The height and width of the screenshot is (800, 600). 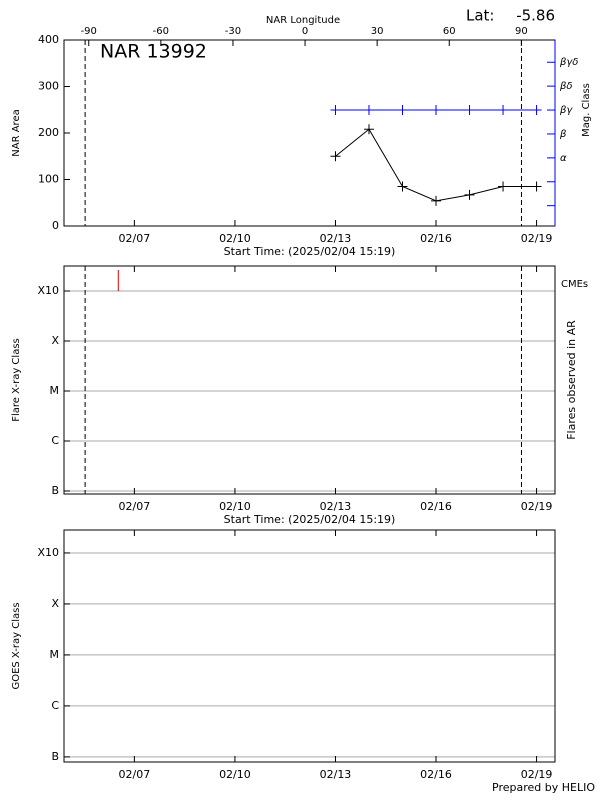 I want to click on lat-label: Lat:, so click(x=480, y=16).